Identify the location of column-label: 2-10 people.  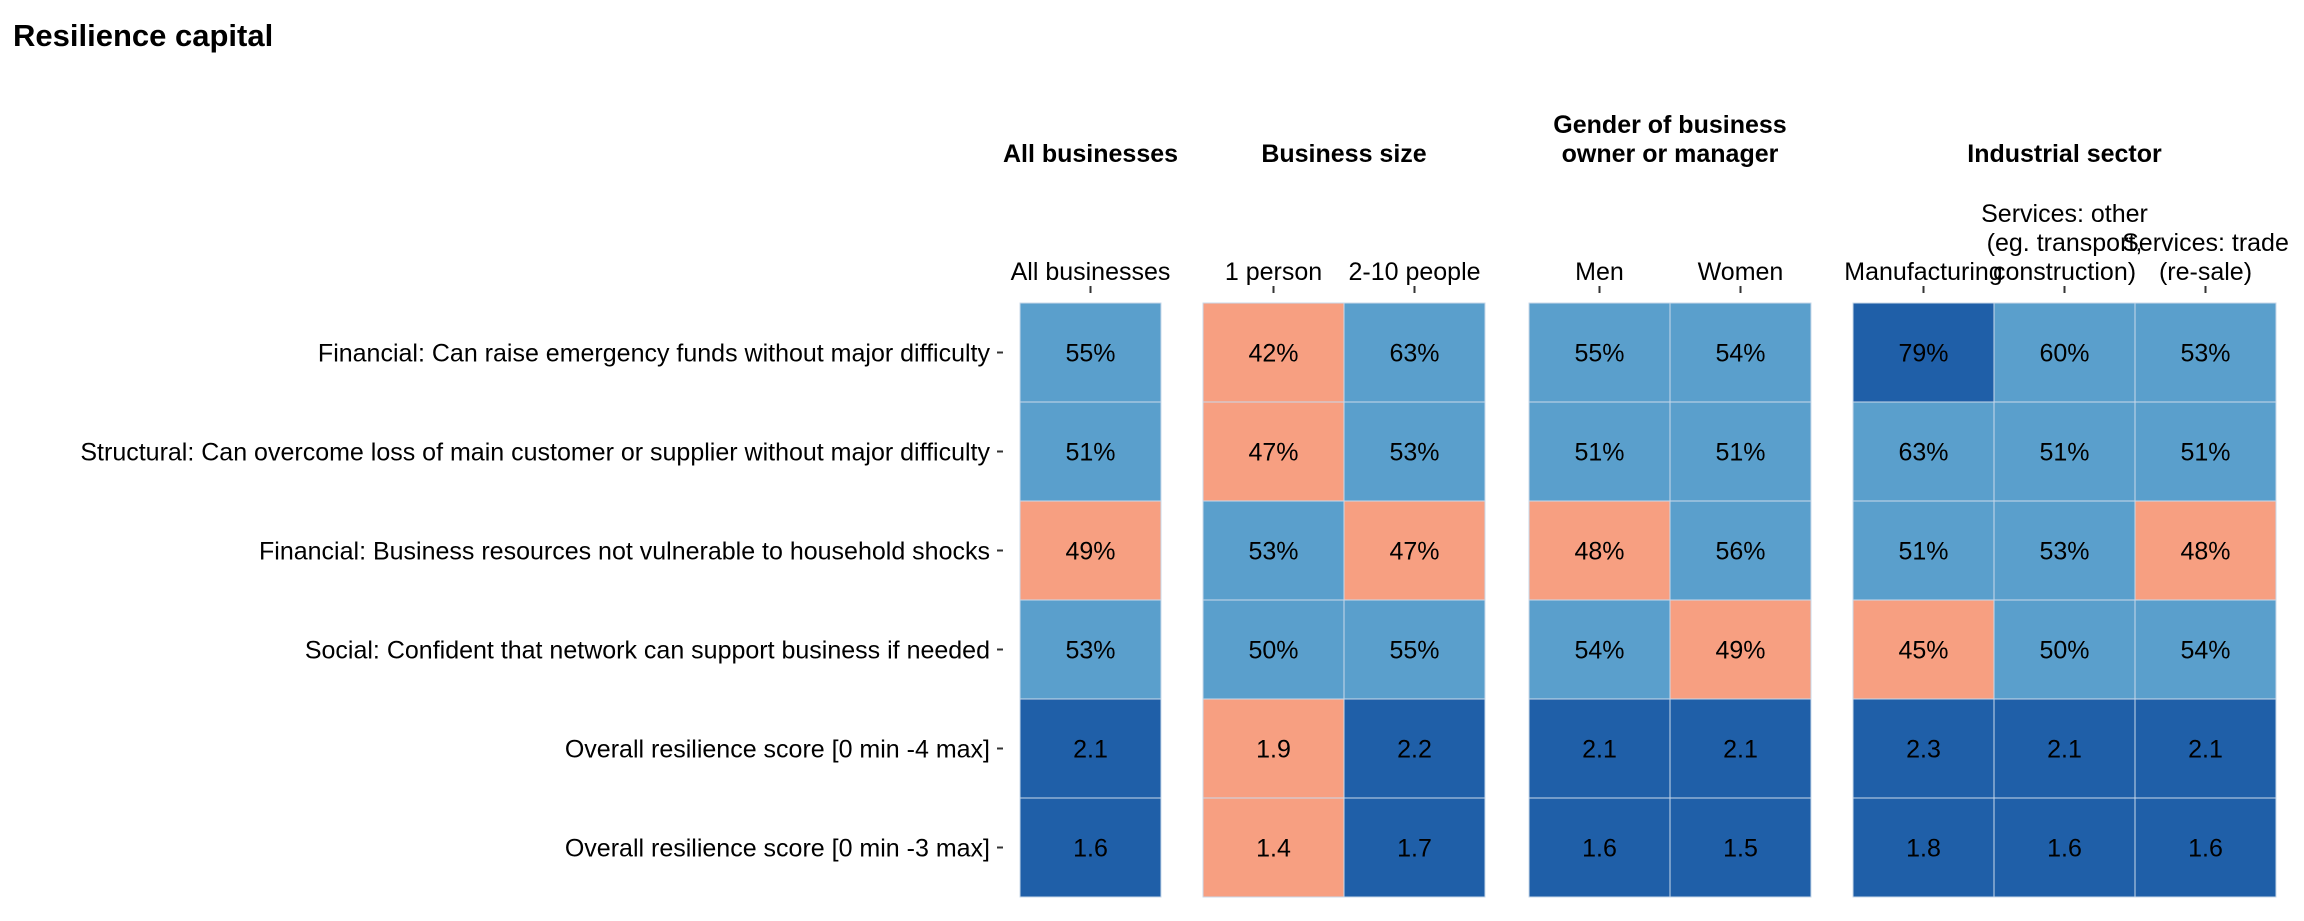
(1414, 272).